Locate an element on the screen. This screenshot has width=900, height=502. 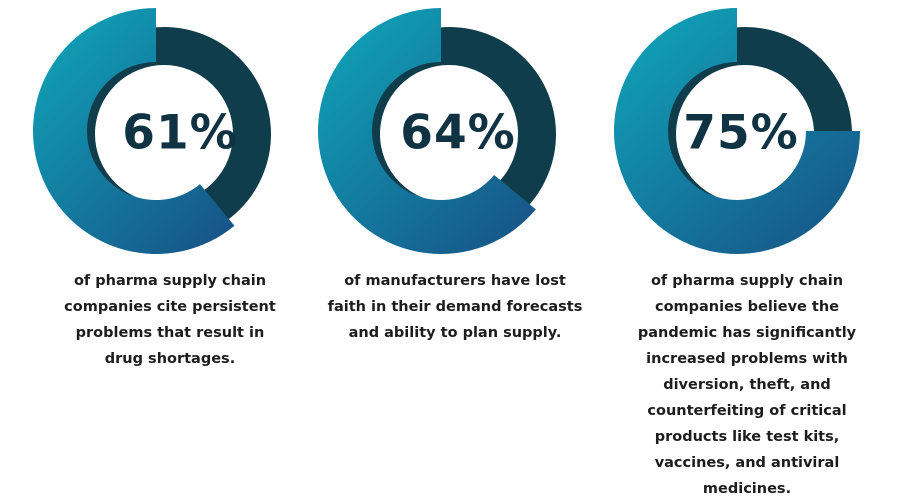
percent-label-2: 64% is located at coordinates (458, 133).